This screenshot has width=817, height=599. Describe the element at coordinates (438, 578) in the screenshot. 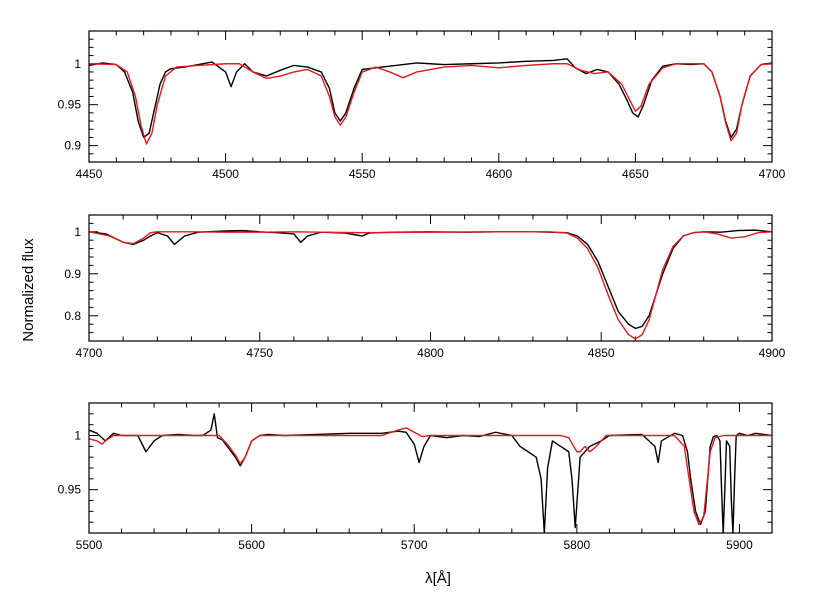

I see `x-axis-title: λ[Å]` at that location.